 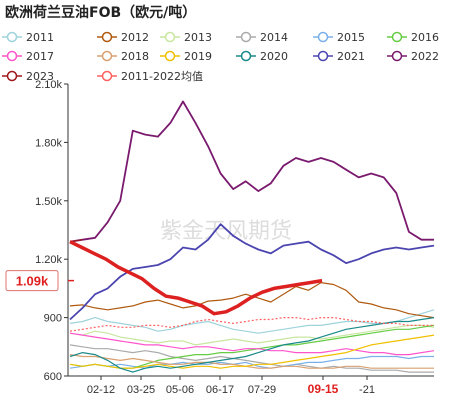 I want to click on legend-label-12: 2023, so click(x=40, y=76).